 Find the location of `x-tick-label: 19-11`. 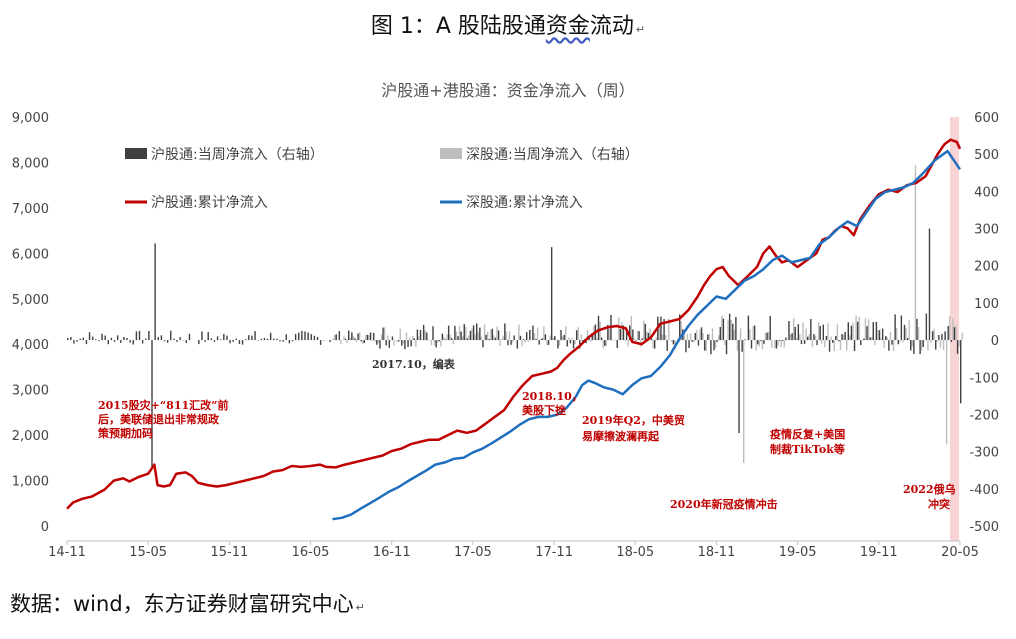

x-tick-label: 19-11 is located at coordinates (879, 552).